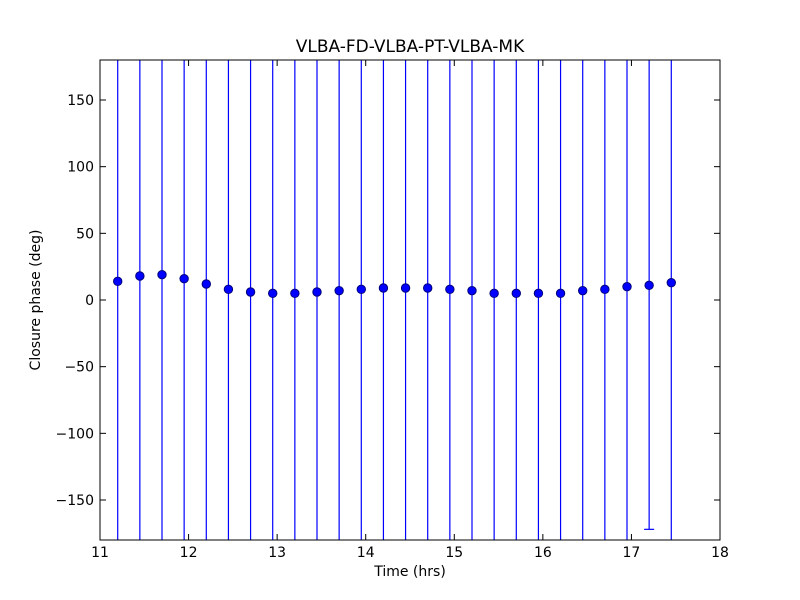 The height and width of the screenshot is (600, 800). I want to click on y-tick-label: 100, so click(80, 168).